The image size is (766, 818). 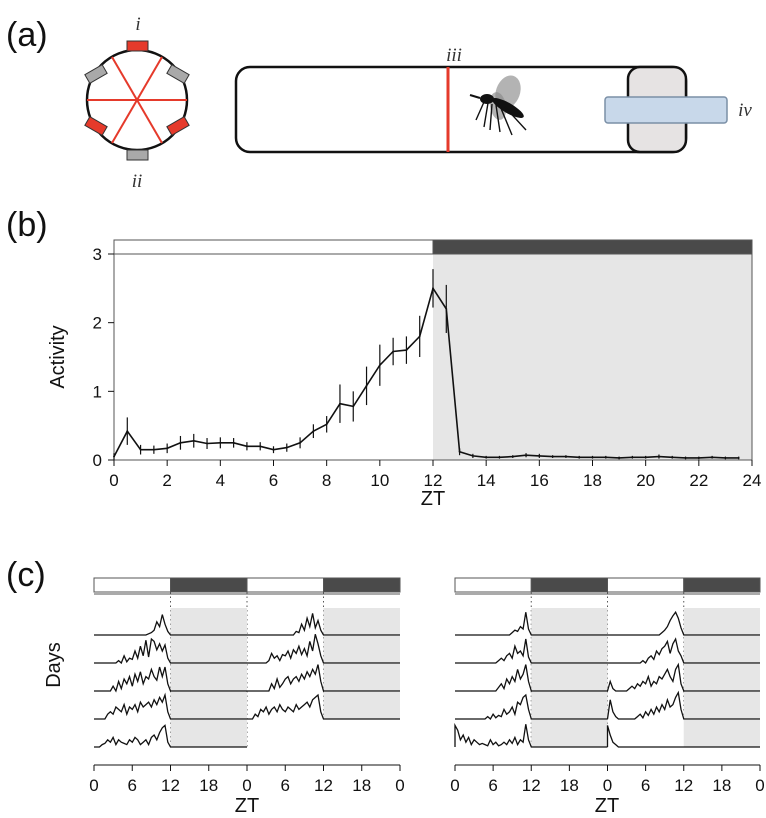 I want to click on y-tick-label: 1, so click(x=97, y=391).